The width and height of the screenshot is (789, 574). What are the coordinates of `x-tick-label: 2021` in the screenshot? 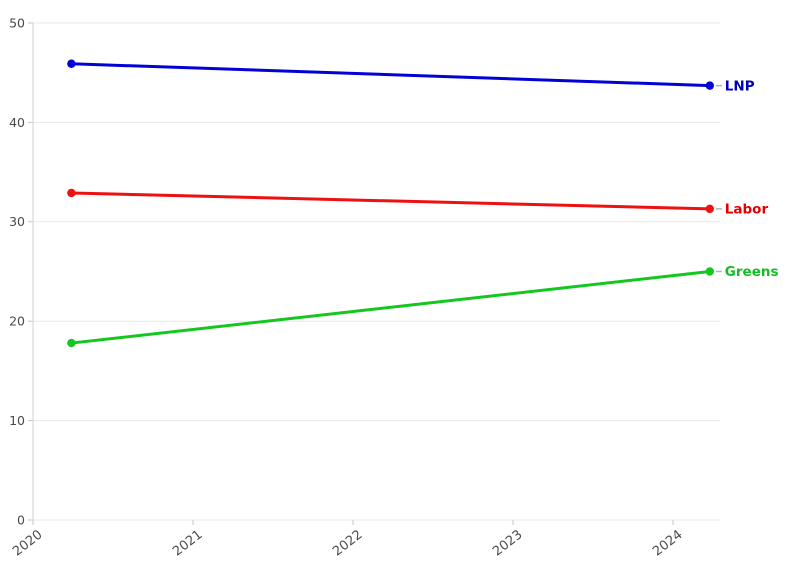 It's located at (187, 543).